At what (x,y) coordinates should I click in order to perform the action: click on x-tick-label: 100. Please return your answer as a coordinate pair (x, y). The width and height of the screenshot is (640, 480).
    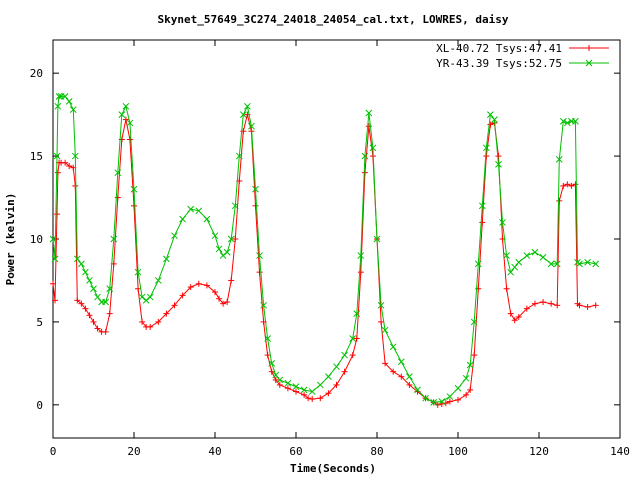
    Looking at the image, I should click on (458, 451).